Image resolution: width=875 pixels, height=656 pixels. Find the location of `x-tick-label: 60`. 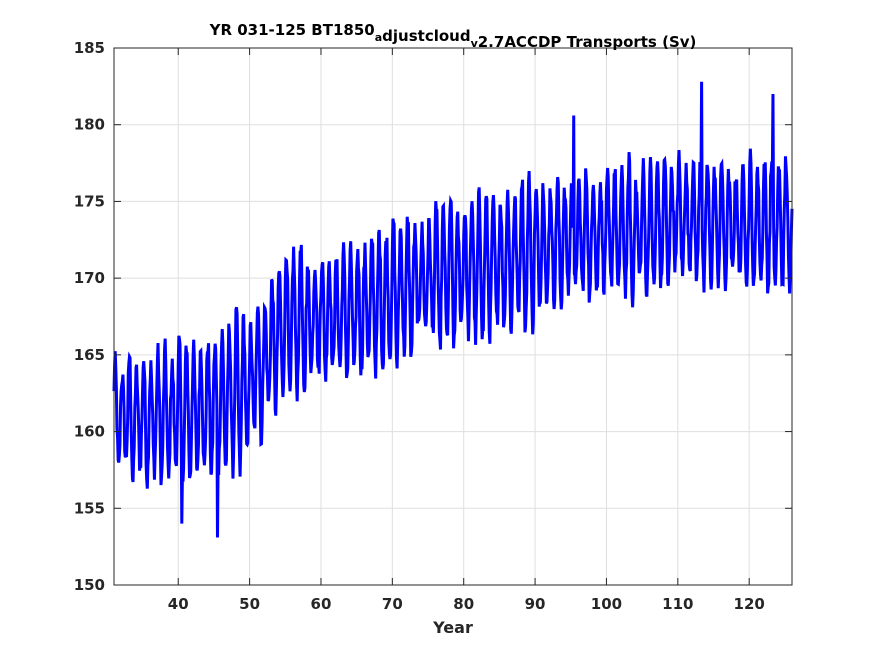

x-tick-label: 60 is located at coordinates (321, 604).